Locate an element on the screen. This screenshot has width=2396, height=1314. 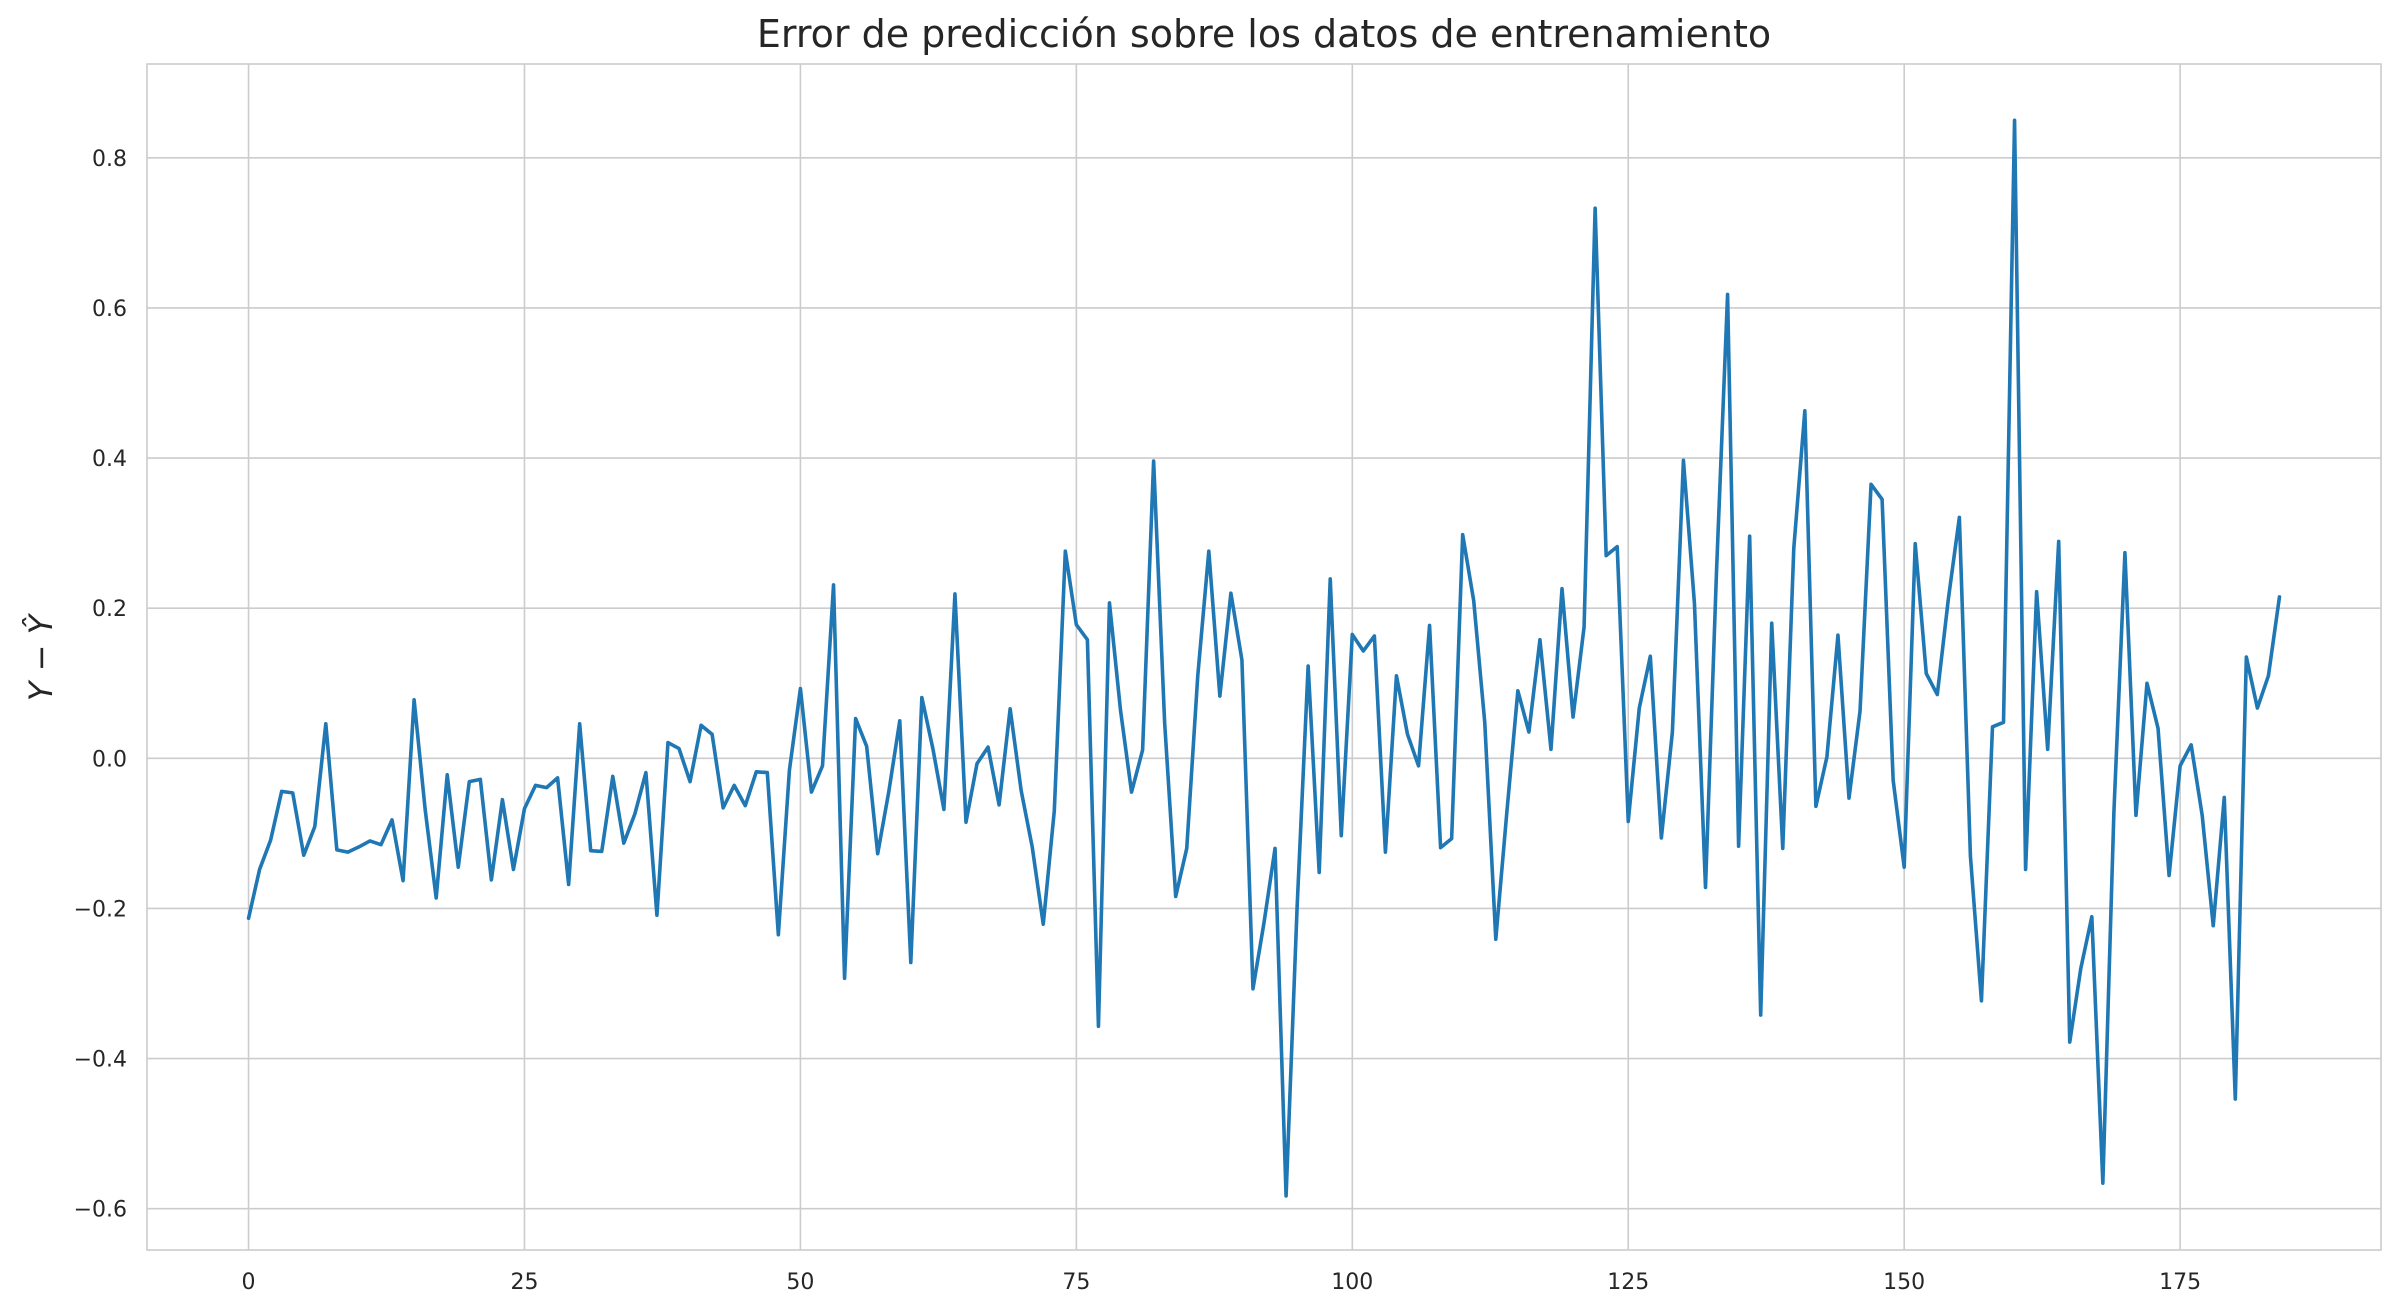
y-tick-label: 0.0 is located at coordinates (109, 759).